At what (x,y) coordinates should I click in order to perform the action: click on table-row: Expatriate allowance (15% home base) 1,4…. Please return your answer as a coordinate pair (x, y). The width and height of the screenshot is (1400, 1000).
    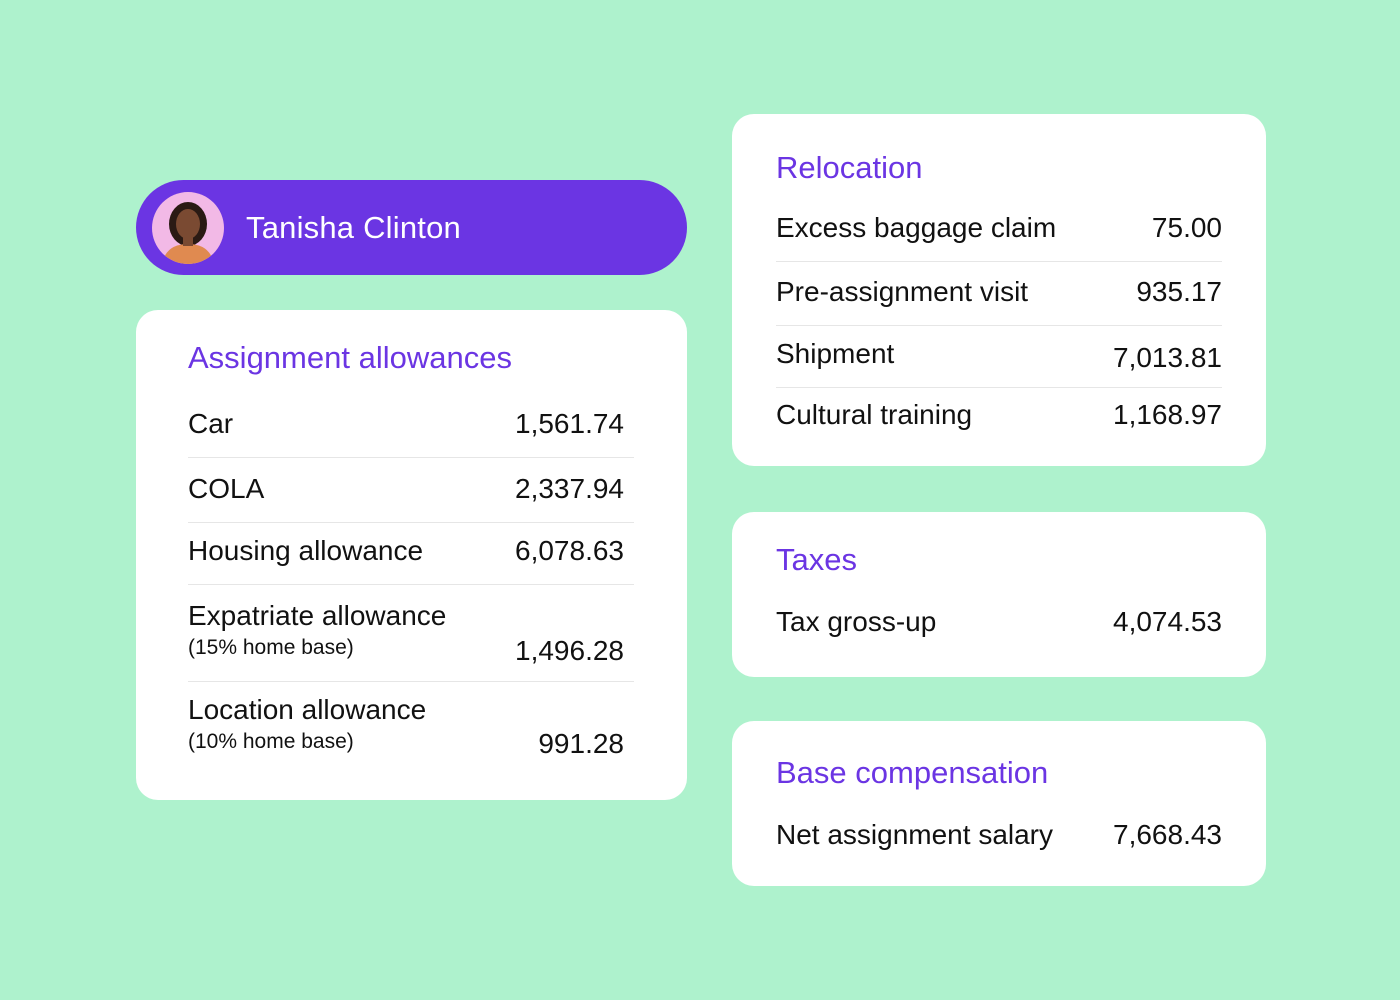
    Looking at the image, I should click on (411, 641).